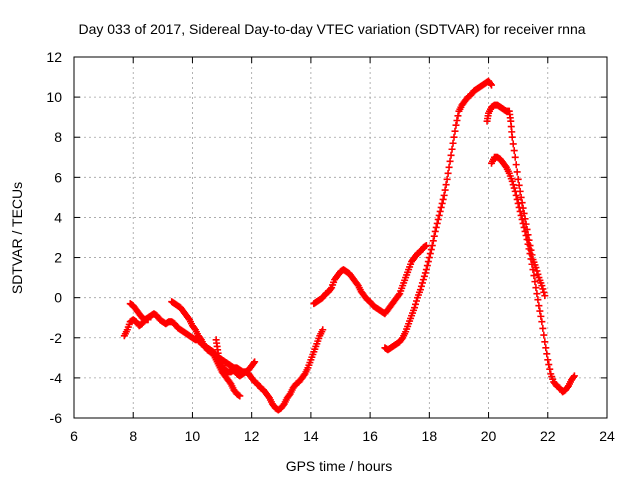 The image size is (640, 480). Describe the element at coordinates (252, 436) in the screenshot. I see `x-tick-label: 12` at that location.